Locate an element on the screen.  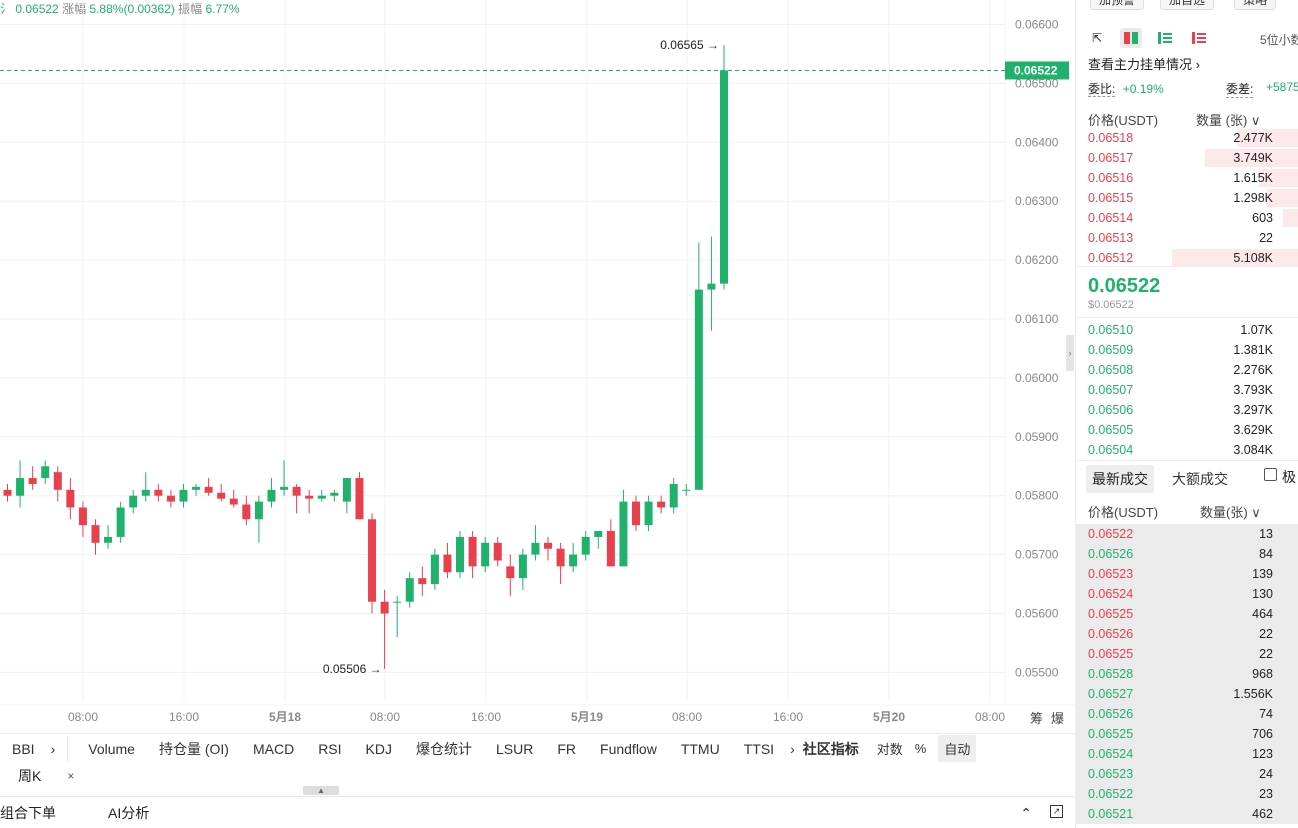
ask-row: 0.06518 2.477K is located at coordinates (1187, 138).